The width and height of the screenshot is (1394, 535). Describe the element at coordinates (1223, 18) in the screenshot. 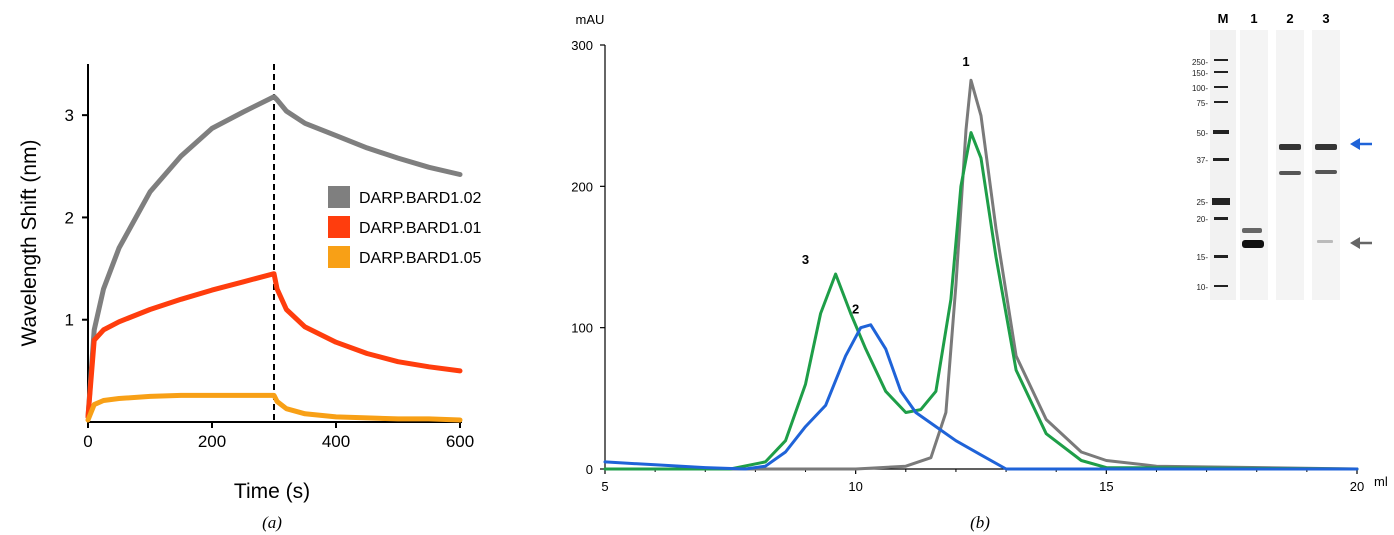

I see `gel-lane-label-m: M` at that location.